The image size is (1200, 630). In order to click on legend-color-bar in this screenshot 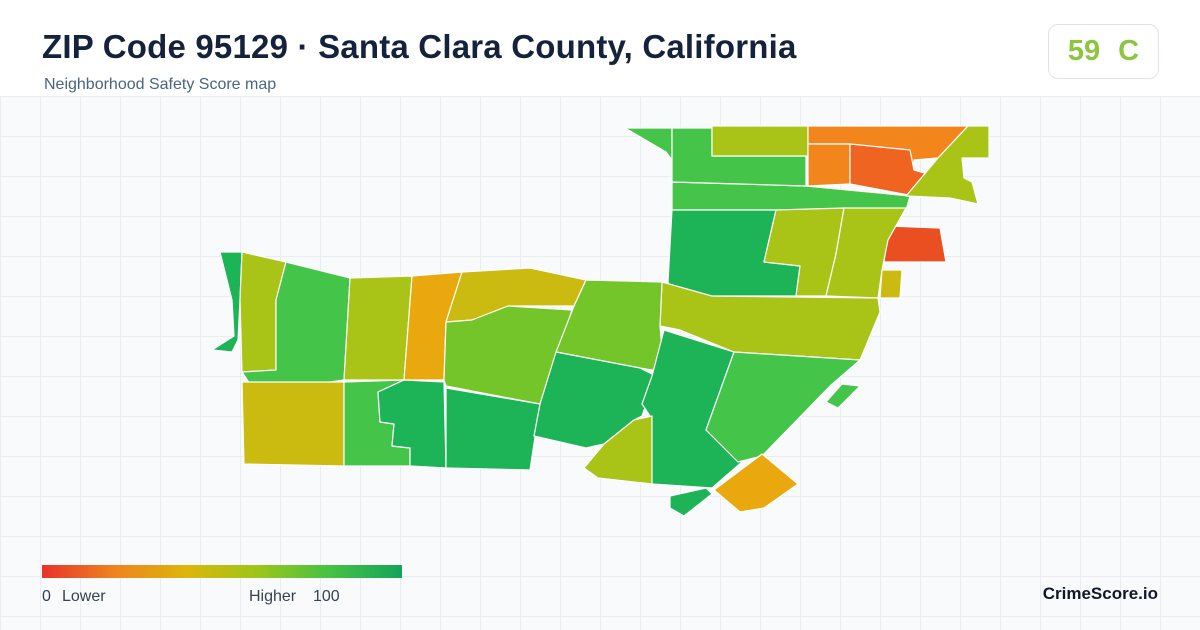, I will do `click(222, 571)`.